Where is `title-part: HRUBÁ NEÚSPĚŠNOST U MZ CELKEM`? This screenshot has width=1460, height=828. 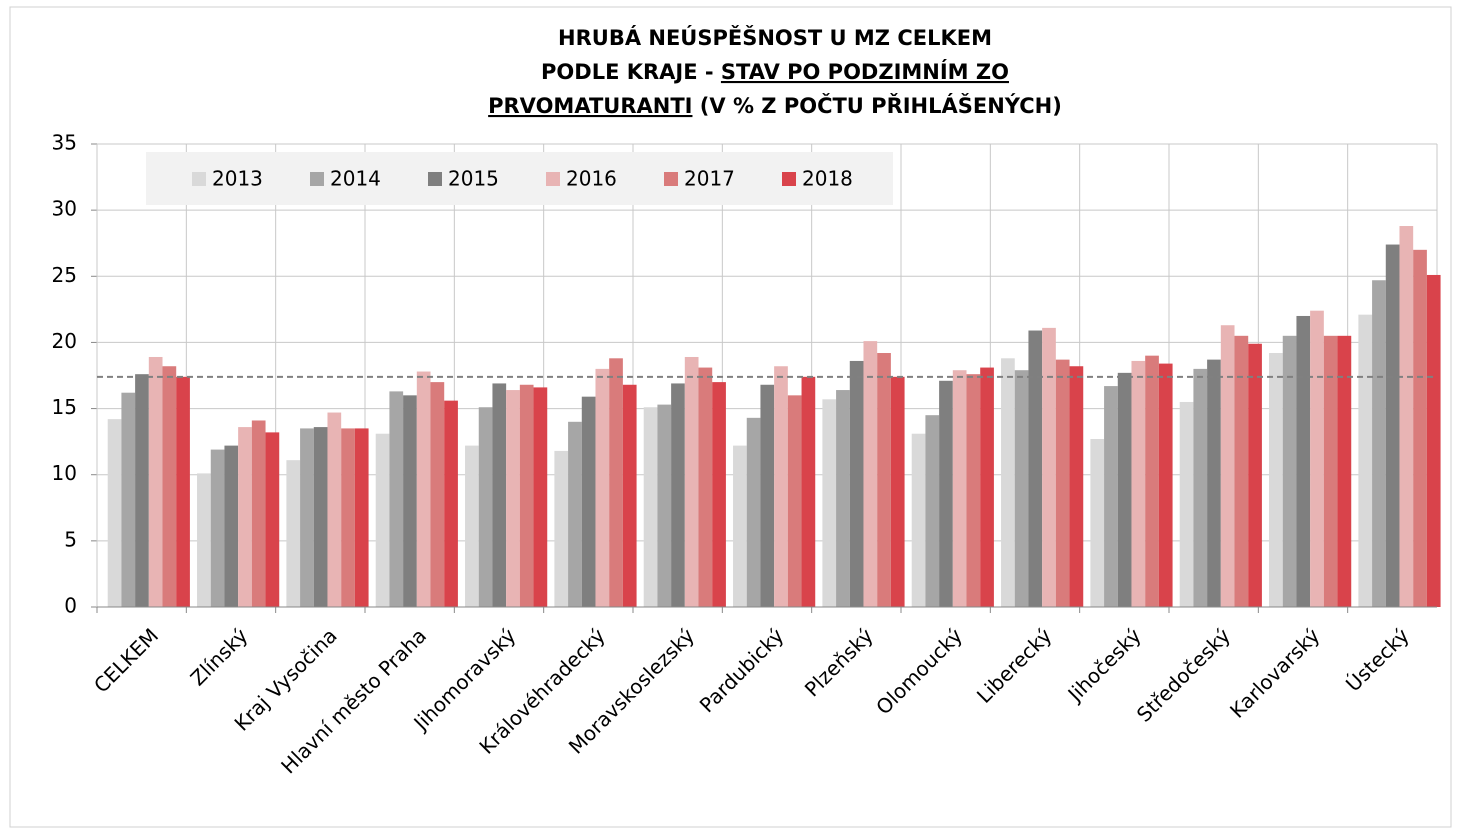 title-part: HRUBÁ NEÚSPĚŠNOST U MZ CELKEM is located at coordinates (775, 37).